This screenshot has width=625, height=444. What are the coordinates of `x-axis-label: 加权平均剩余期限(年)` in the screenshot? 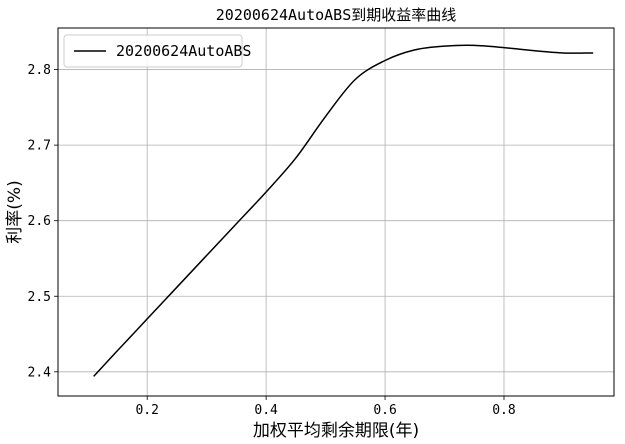 It's located at (336, 431).